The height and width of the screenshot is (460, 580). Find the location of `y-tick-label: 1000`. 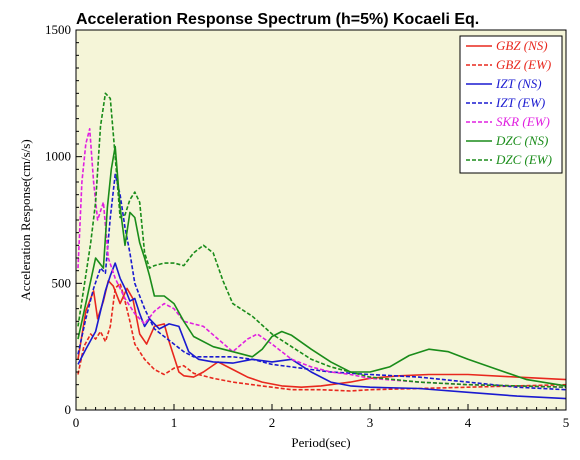

y-tick-label: 1000 is located at coordinates (58, 156).